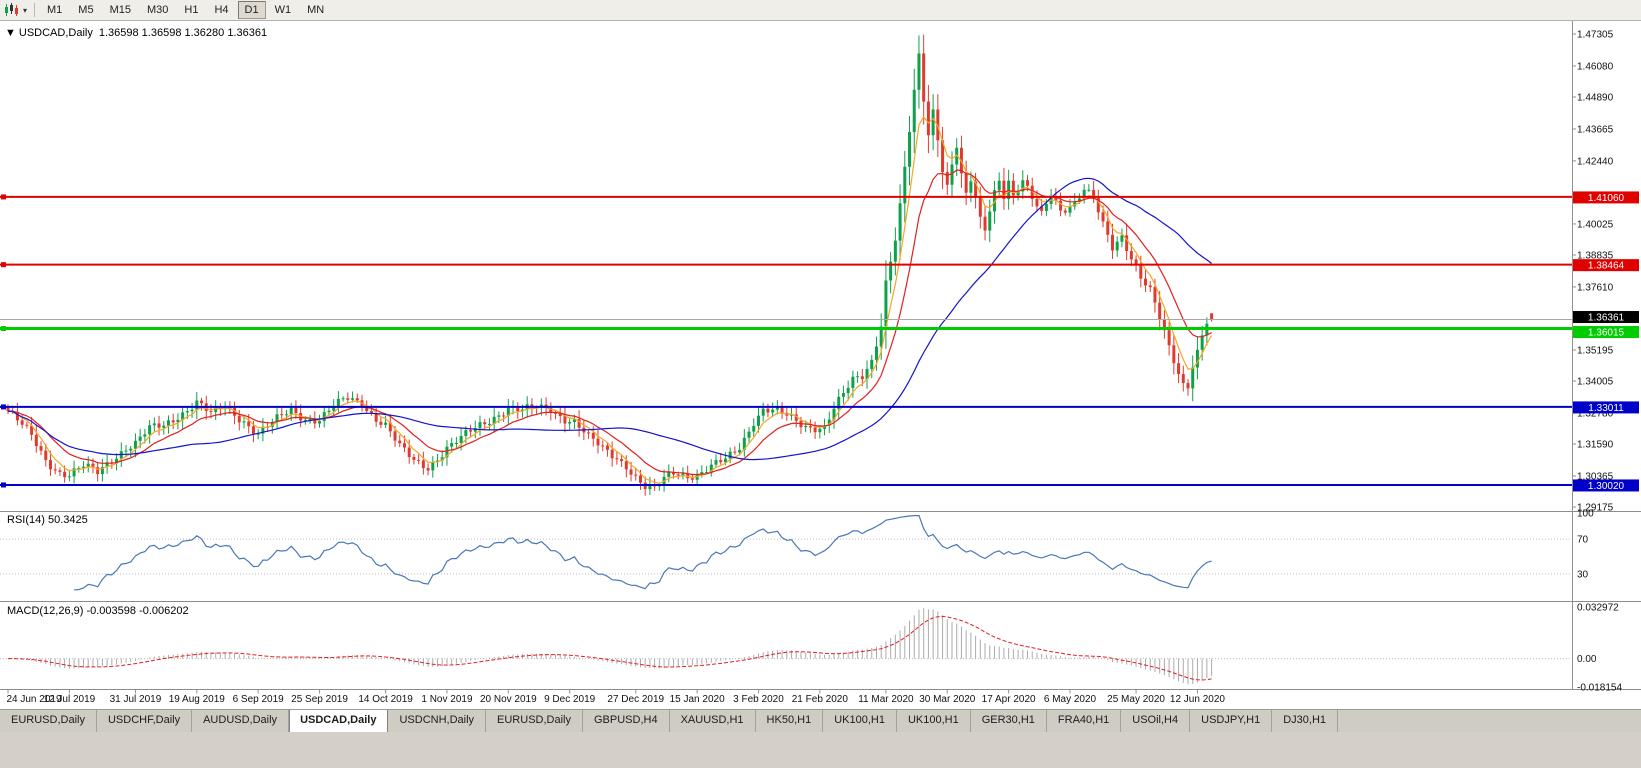 The height and width of the screenshot is (768, 1641). What do you see at coordinates (86, 10) in the screenshot?
I see `timeframe-m5: M5` at bounding box center [86, 10].